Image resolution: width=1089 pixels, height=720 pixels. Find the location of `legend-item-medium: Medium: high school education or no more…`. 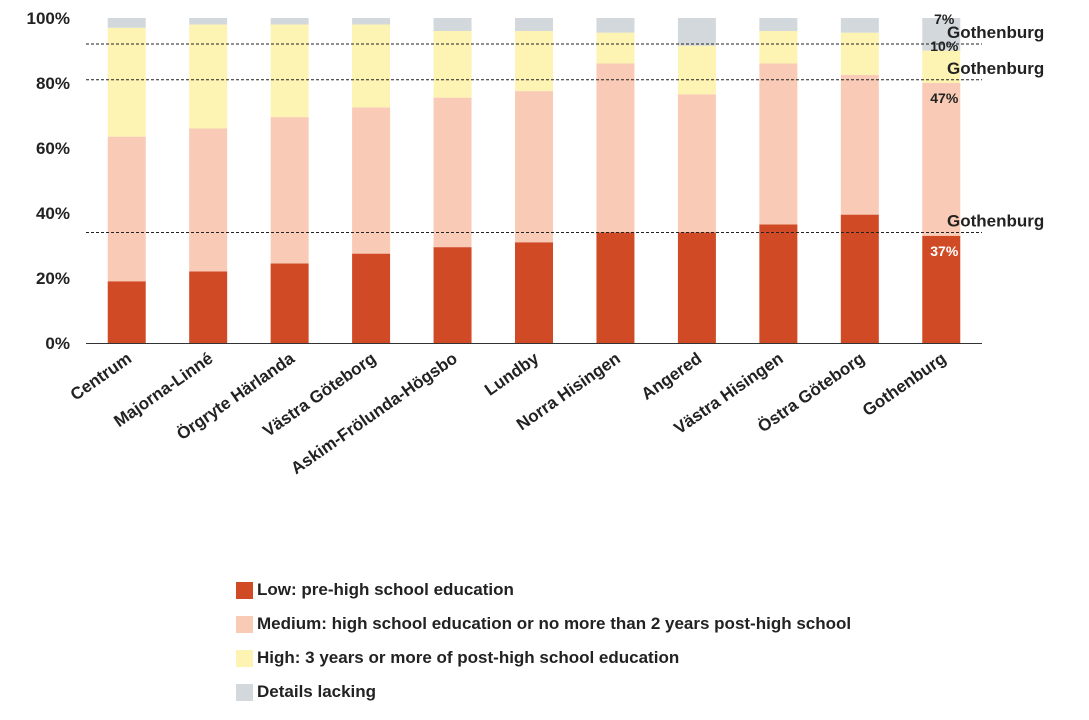

legend-item-medium: Medium: high school education or no more… is located at coordinates (543, 624).